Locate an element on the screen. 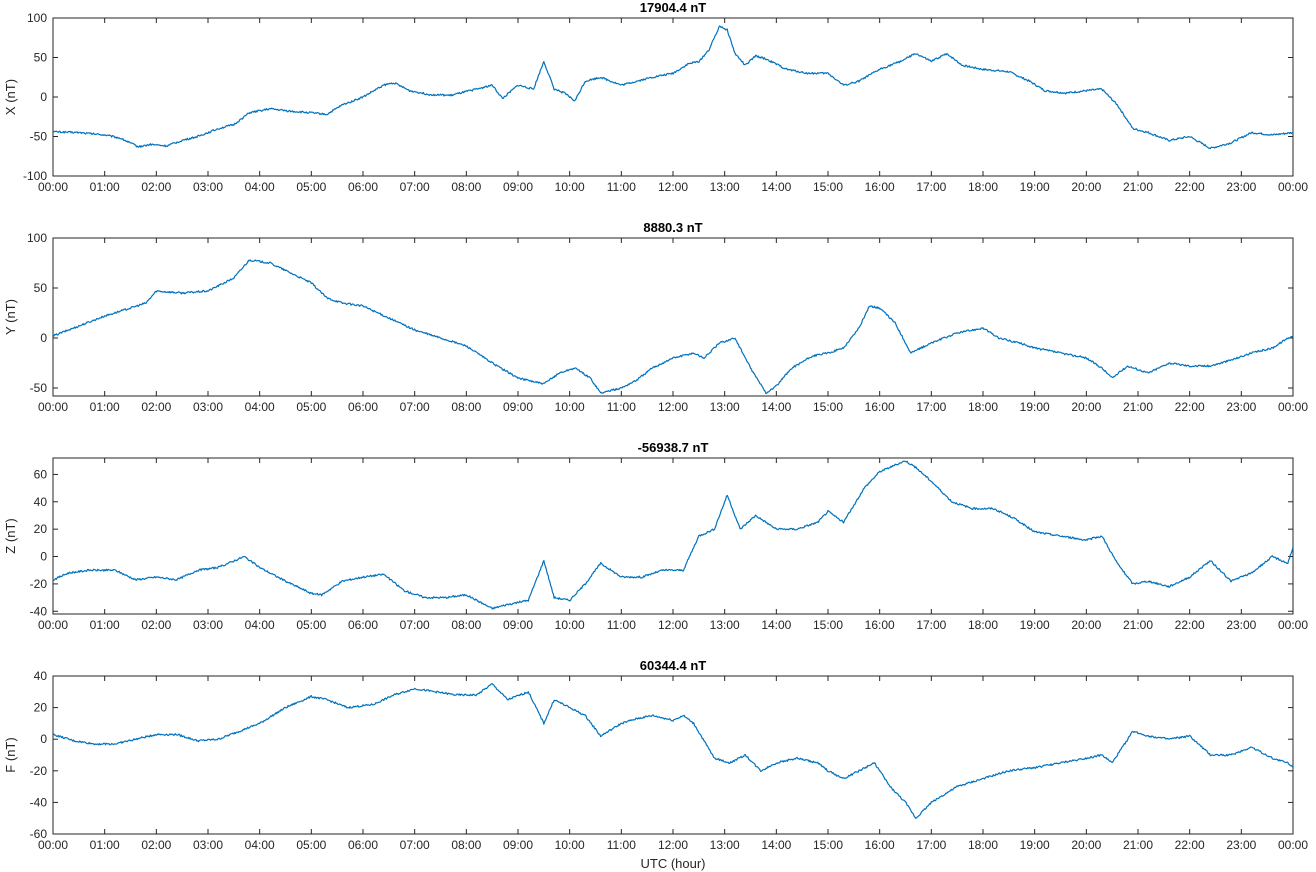  x-tick-label-z: 19:00 is located at coordinates (1035, 625).